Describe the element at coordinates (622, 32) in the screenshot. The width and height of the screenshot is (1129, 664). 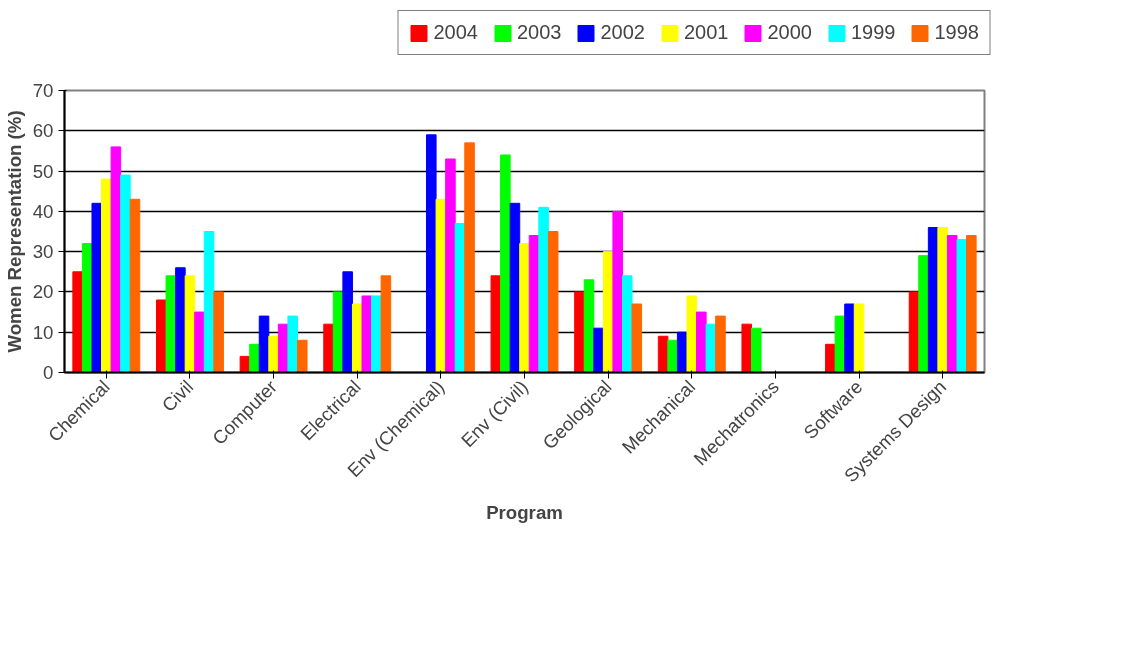
I see `legend-label: 2002` at that location.